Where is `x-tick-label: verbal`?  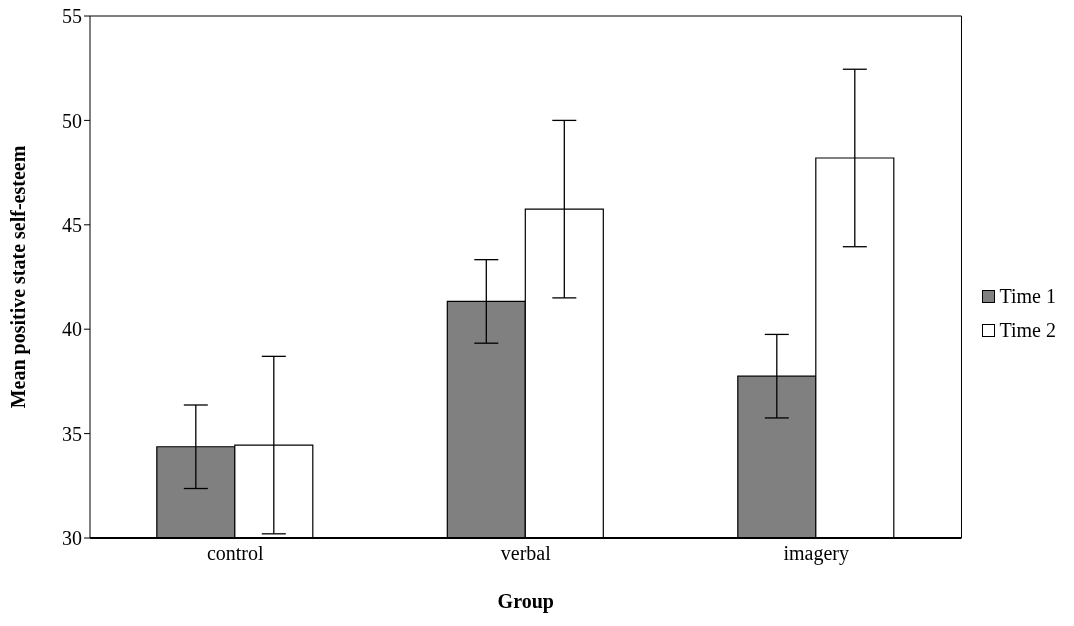
x-tick-label: verbal is located at coordinates (526, 553).